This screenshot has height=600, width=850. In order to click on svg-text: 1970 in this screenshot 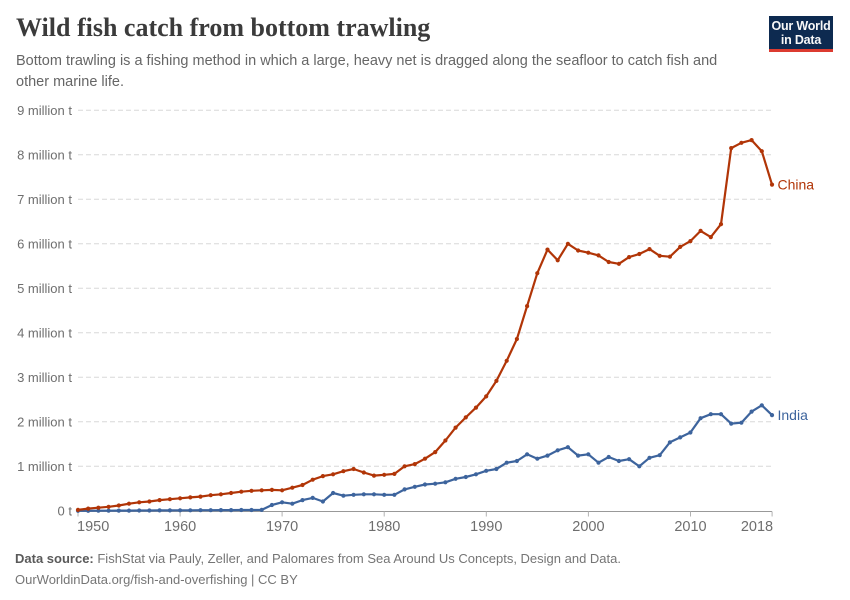, I will do `click(282, 527)`.